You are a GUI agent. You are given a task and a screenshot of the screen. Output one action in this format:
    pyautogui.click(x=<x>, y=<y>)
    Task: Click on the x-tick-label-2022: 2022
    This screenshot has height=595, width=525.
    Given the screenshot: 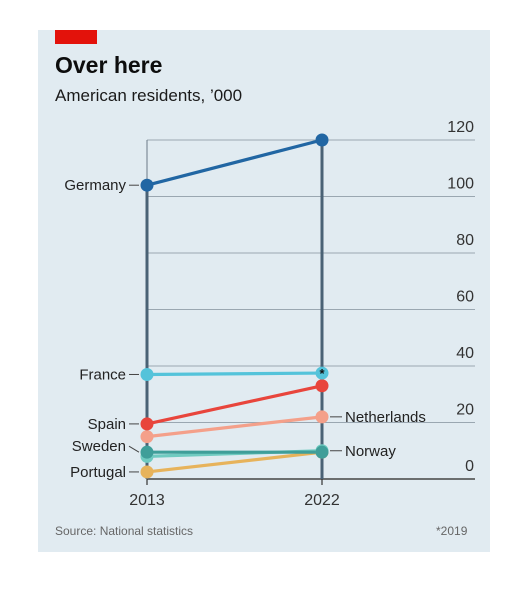 What is the action you would take?
    pyautogui.click(x=322, y=500)
    